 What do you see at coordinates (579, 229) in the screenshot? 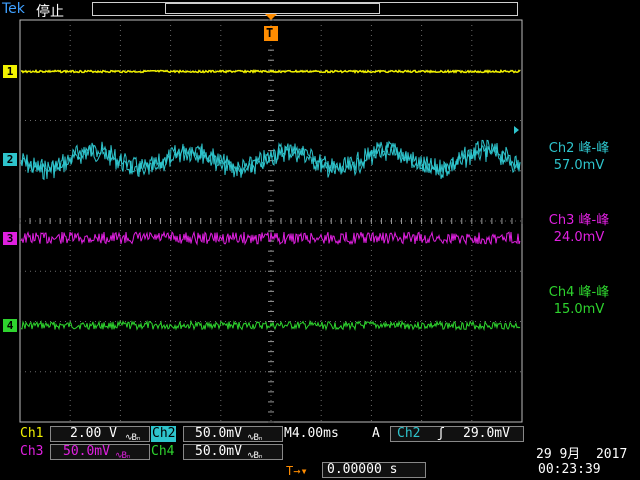
I see `measurement-ch3-pkpk: Ch3 峰-峰 24.0mV` at bounding box center [579, 229].